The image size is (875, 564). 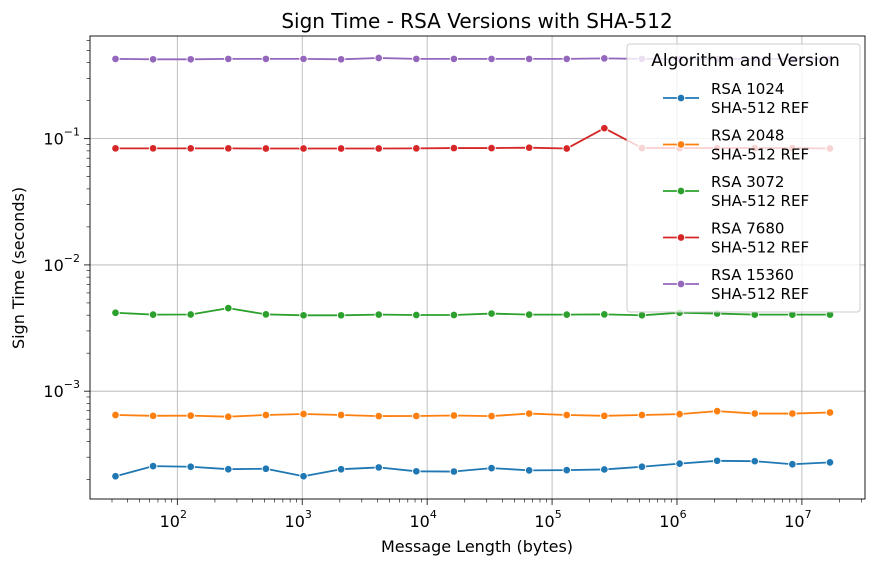 I want to click on legend-label: RSA 1024, so click(x=747, y=89).